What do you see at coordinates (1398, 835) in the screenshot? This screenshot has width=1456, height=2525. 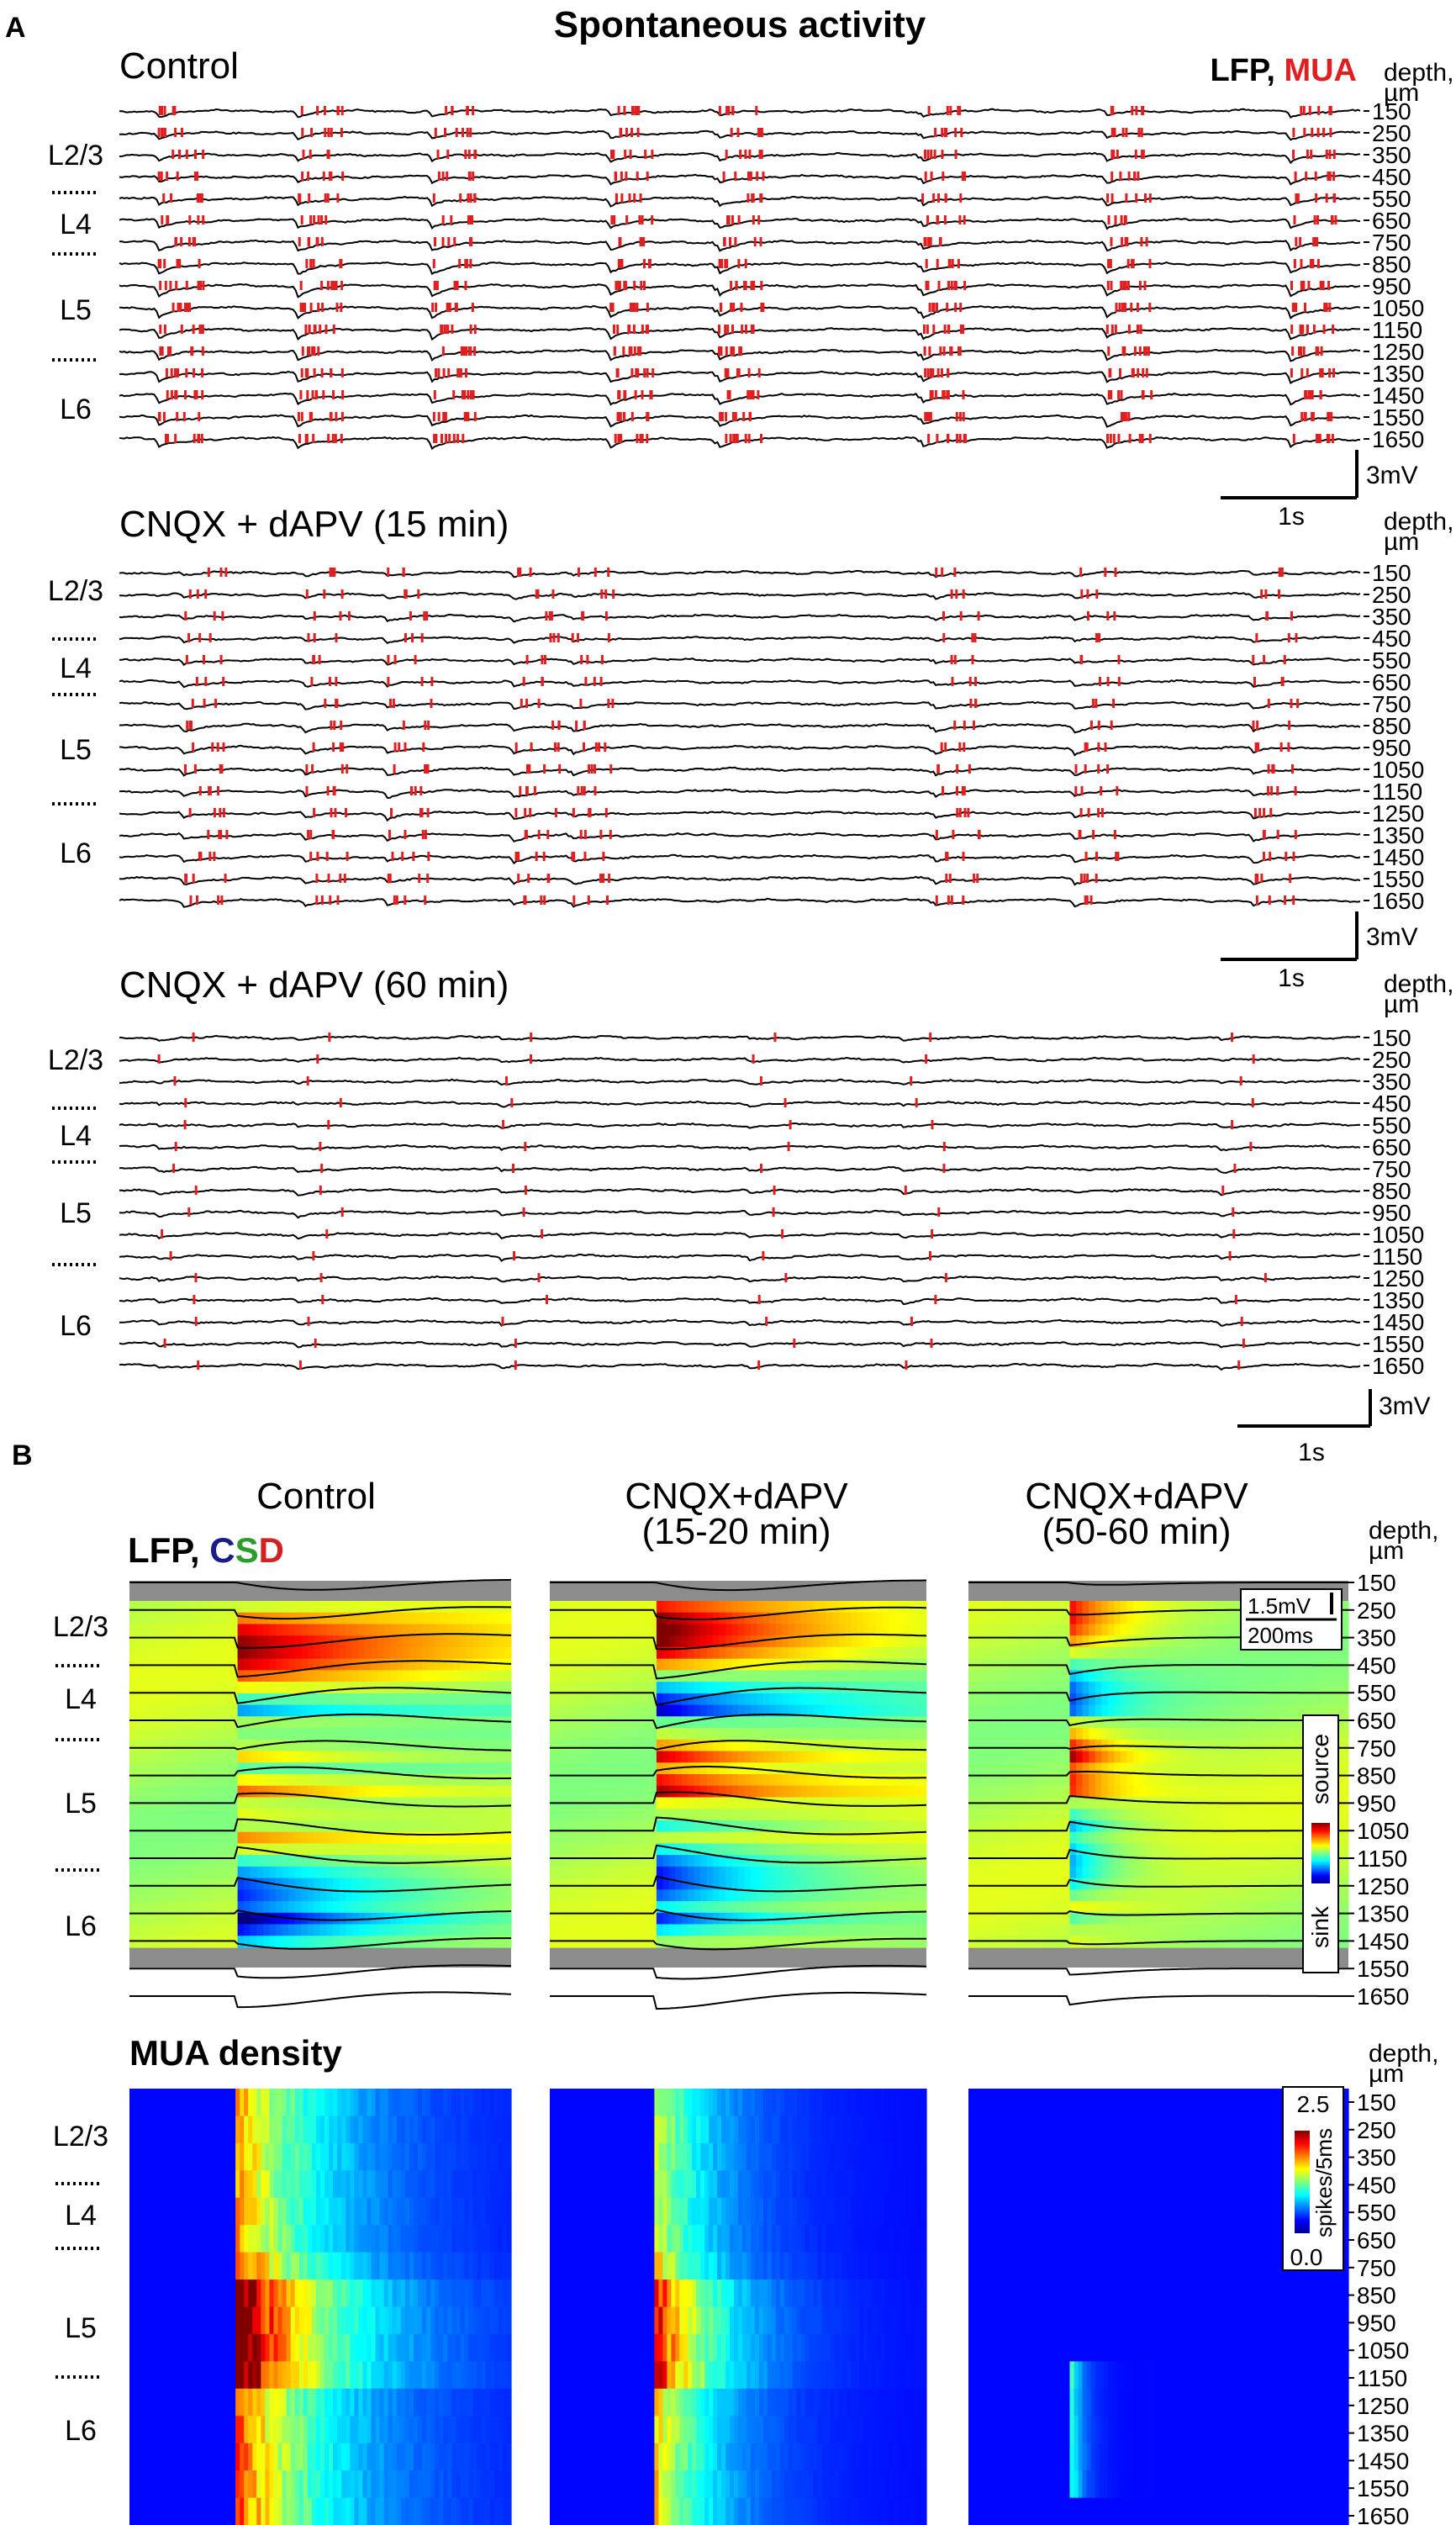 I see `depth-label: 1350` at bounding box center [1398, 835].